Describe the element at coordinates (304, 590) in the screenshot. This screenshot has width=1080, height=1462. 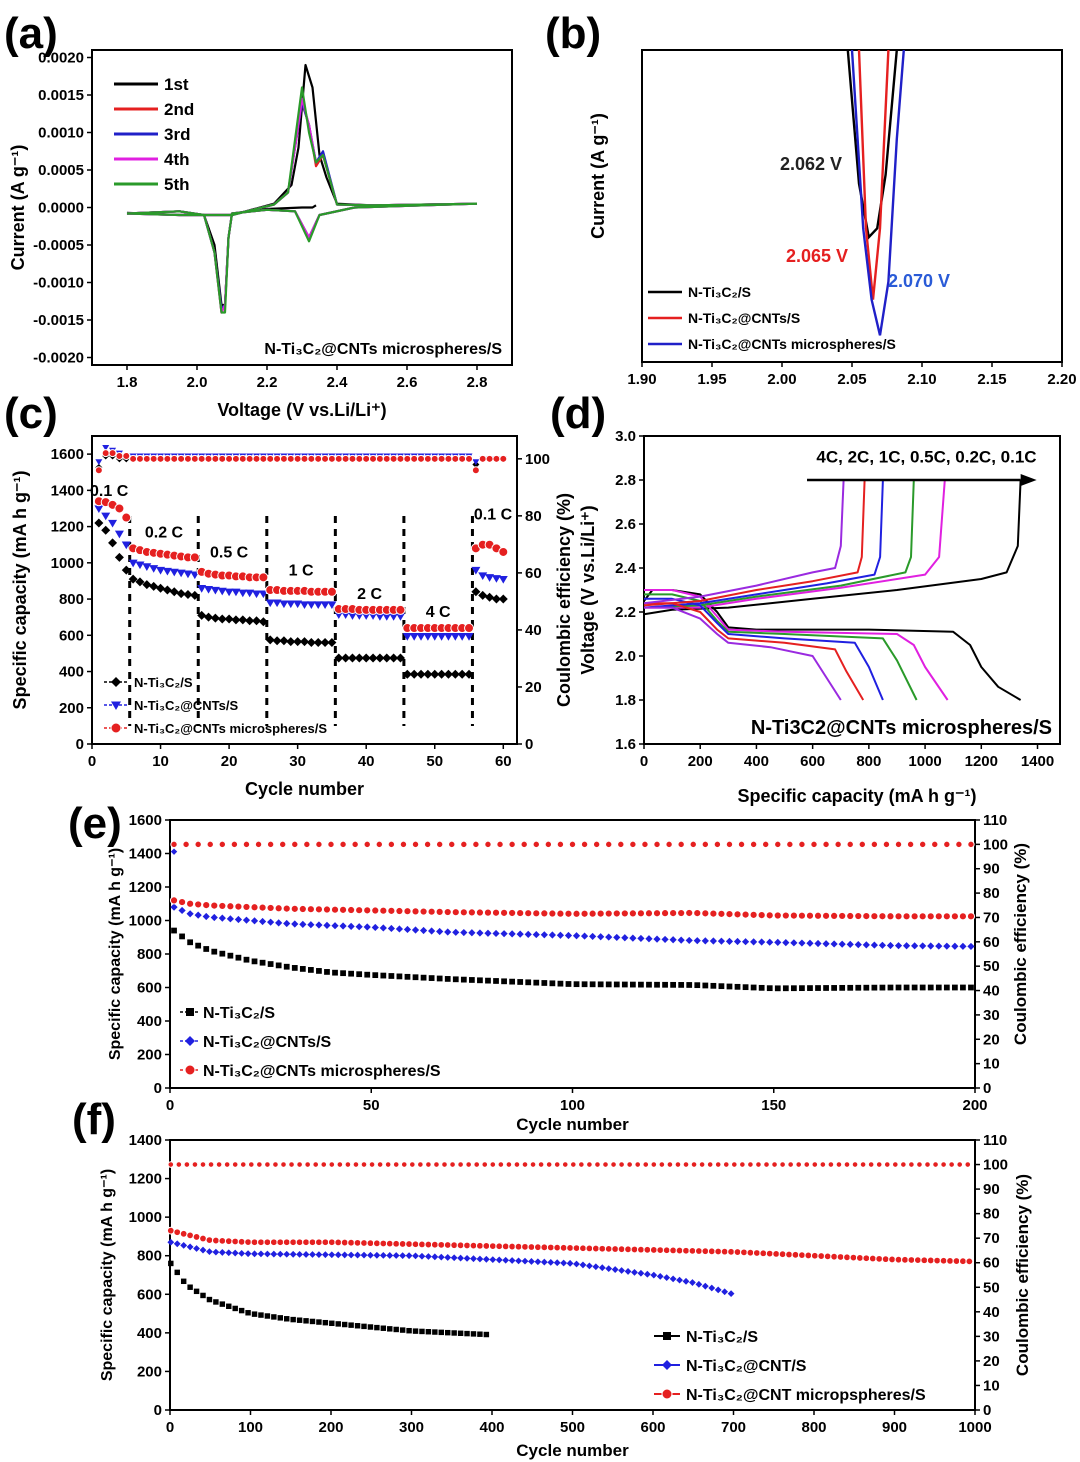
I see `panel-c-frame` at that location.